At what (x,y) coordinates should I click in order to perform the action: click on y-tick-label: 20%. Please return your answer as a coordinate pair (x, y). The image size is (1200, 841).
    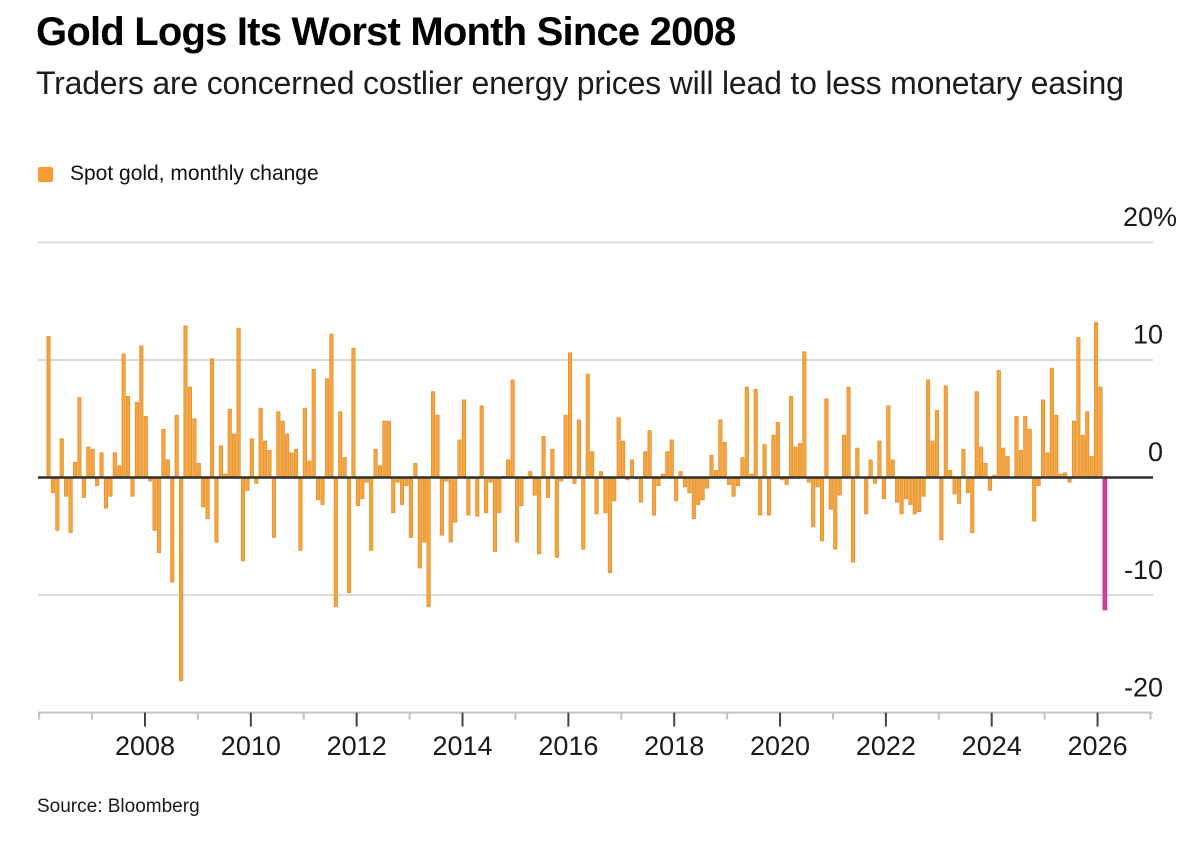
    Looking at the image, I should click on (1150, 217).